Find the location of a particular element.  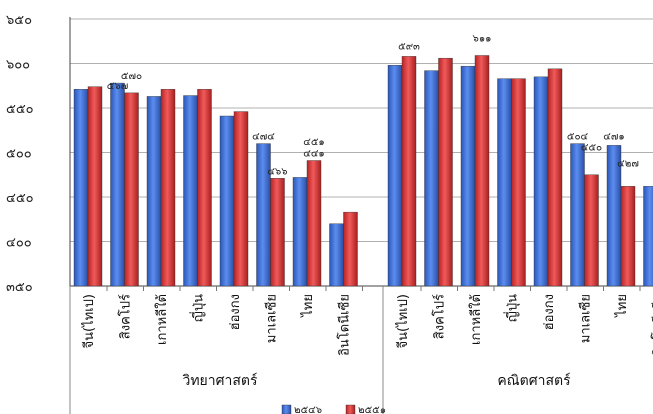

data-label: ๔๗๑ is located at coordinates (613, 137).